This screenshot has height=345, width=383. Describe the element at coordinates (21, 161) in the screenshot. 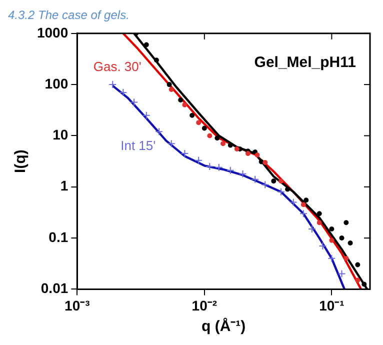

I see `y-axis-title: I(q)` at that location.